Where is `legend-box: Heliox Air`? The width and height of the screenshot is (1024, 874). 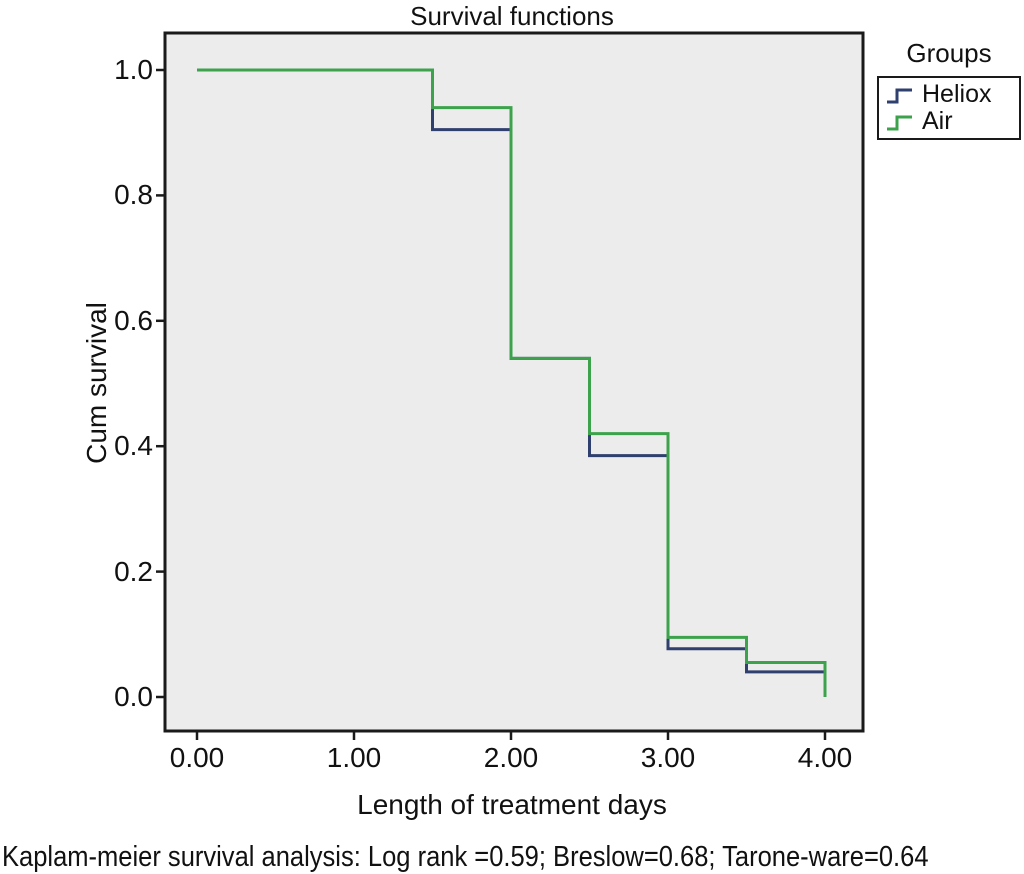 legend-box: Heliox Air is located at coordinates (949, 108).